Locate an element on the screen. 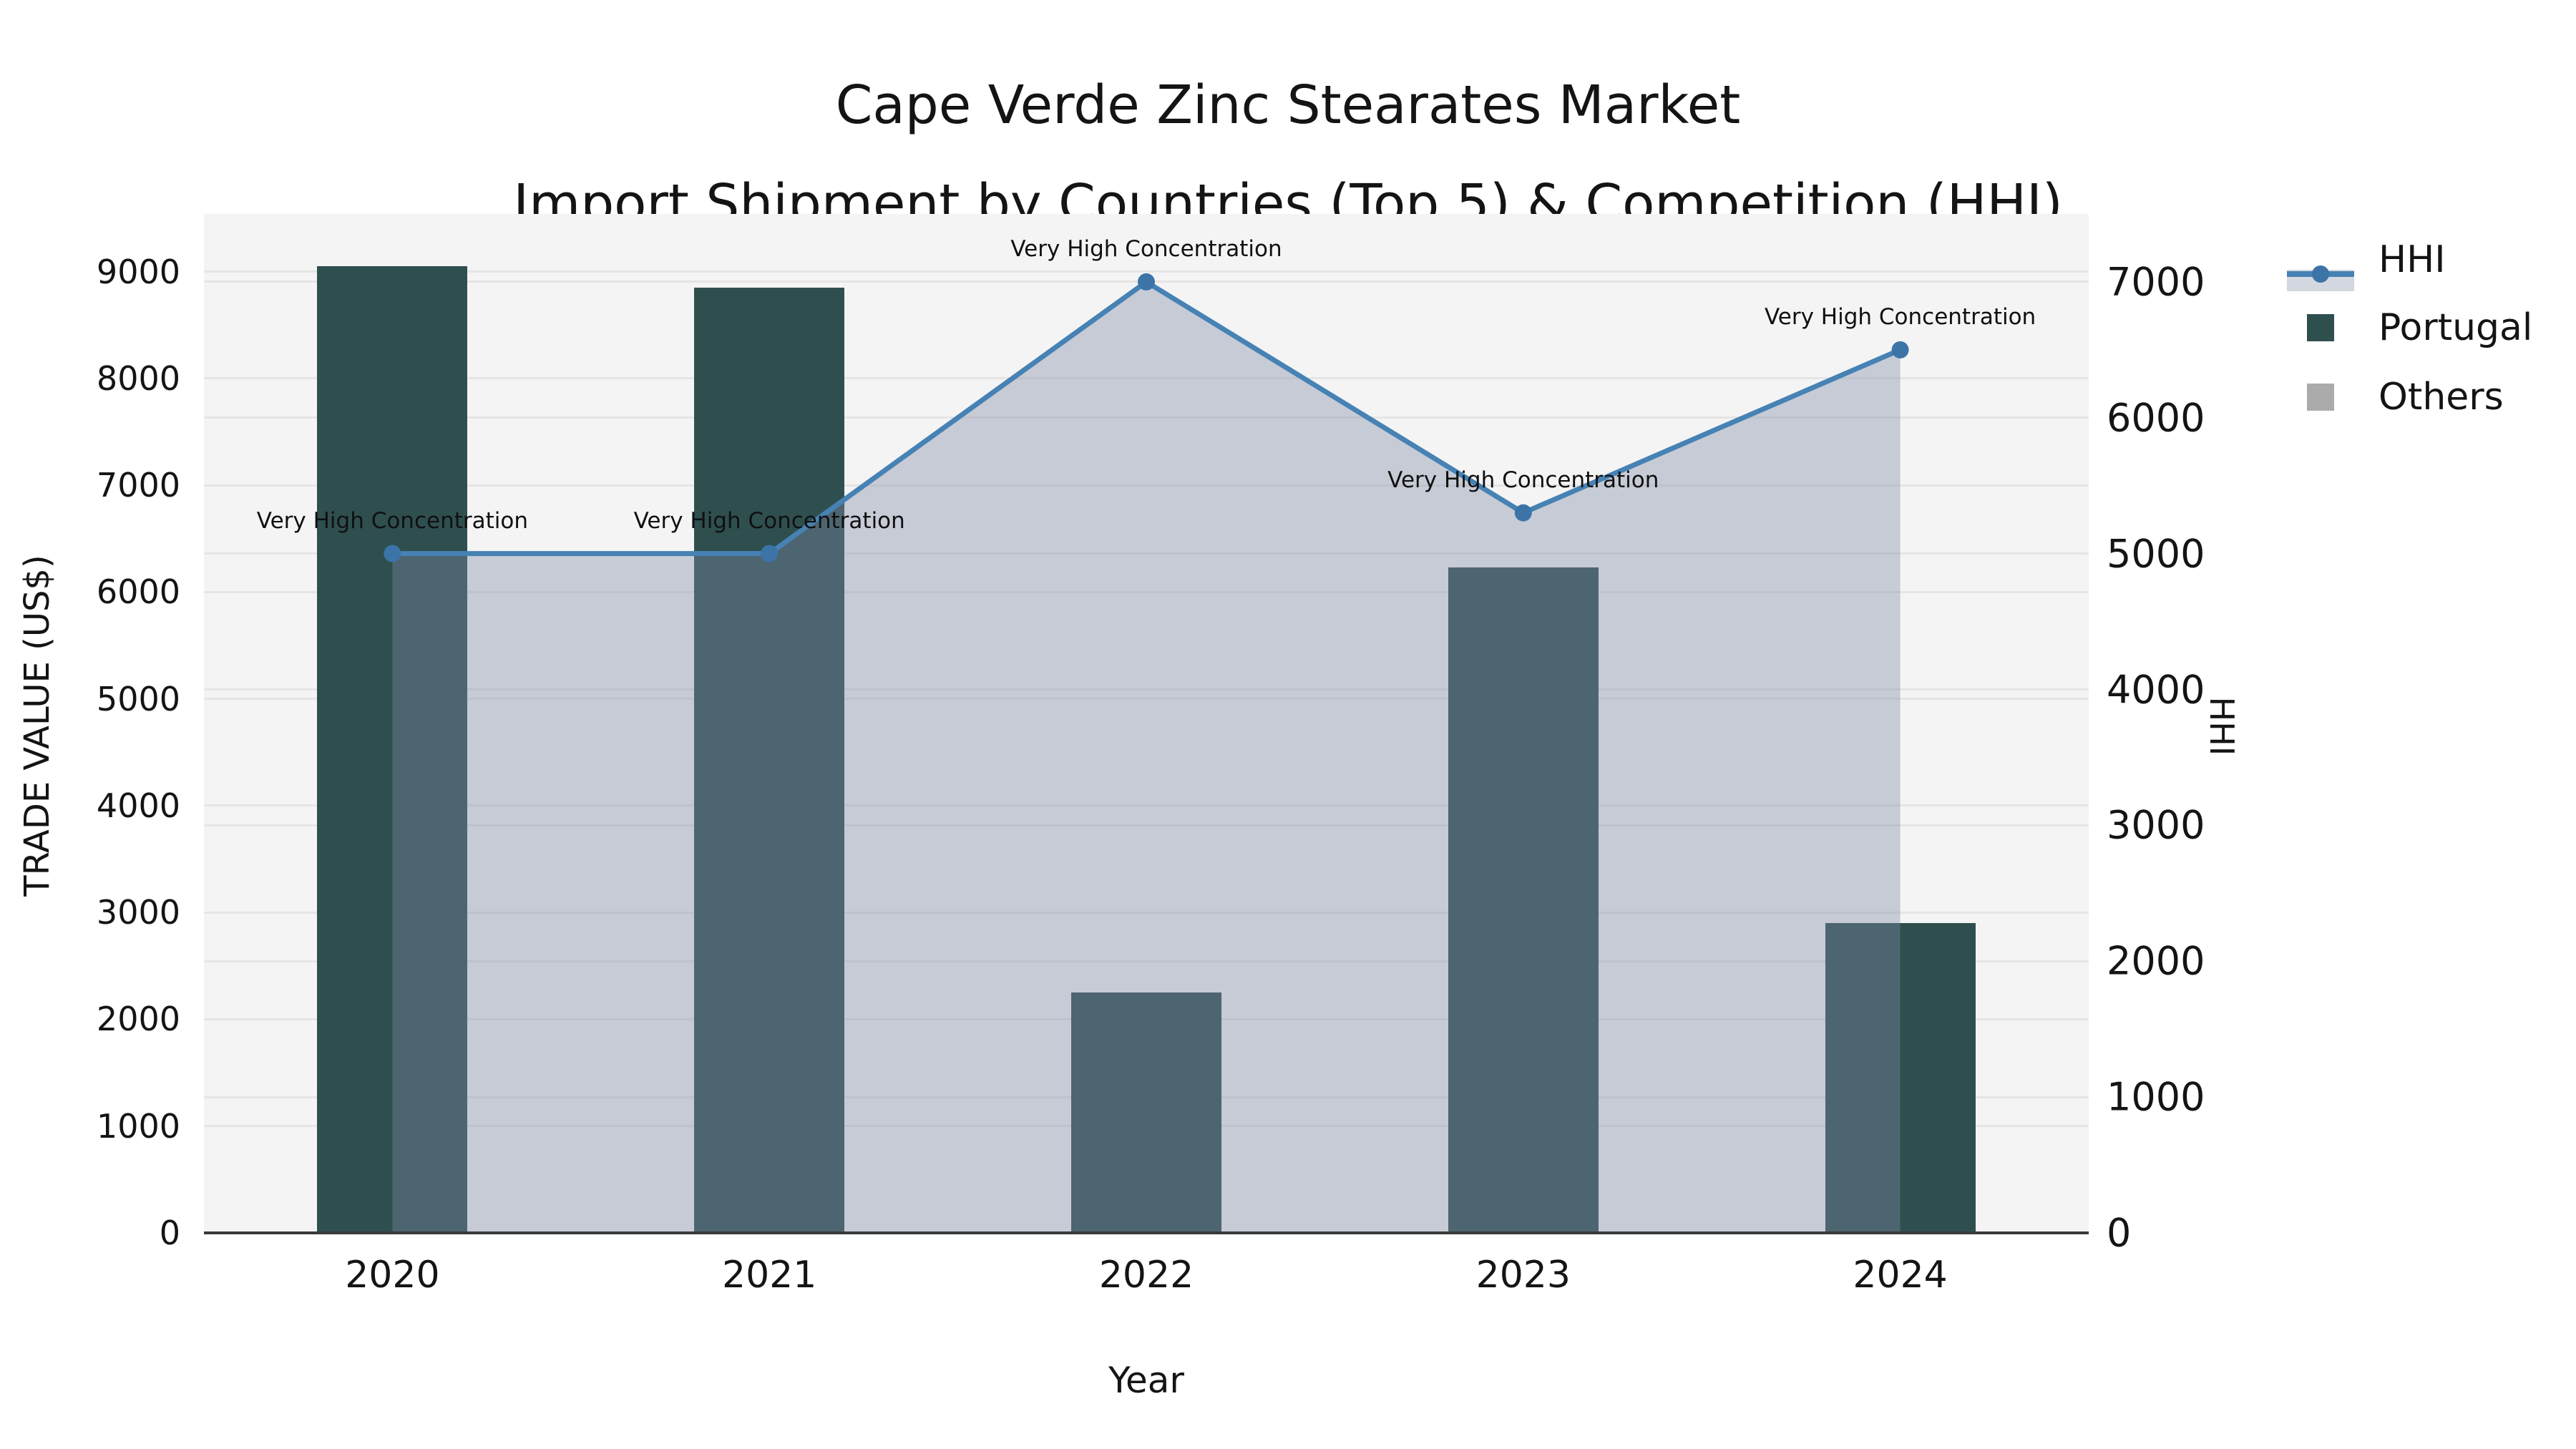 The image size is (2576, 1449). bar-portugal-2024 is located at coordinates (1900, 1078).